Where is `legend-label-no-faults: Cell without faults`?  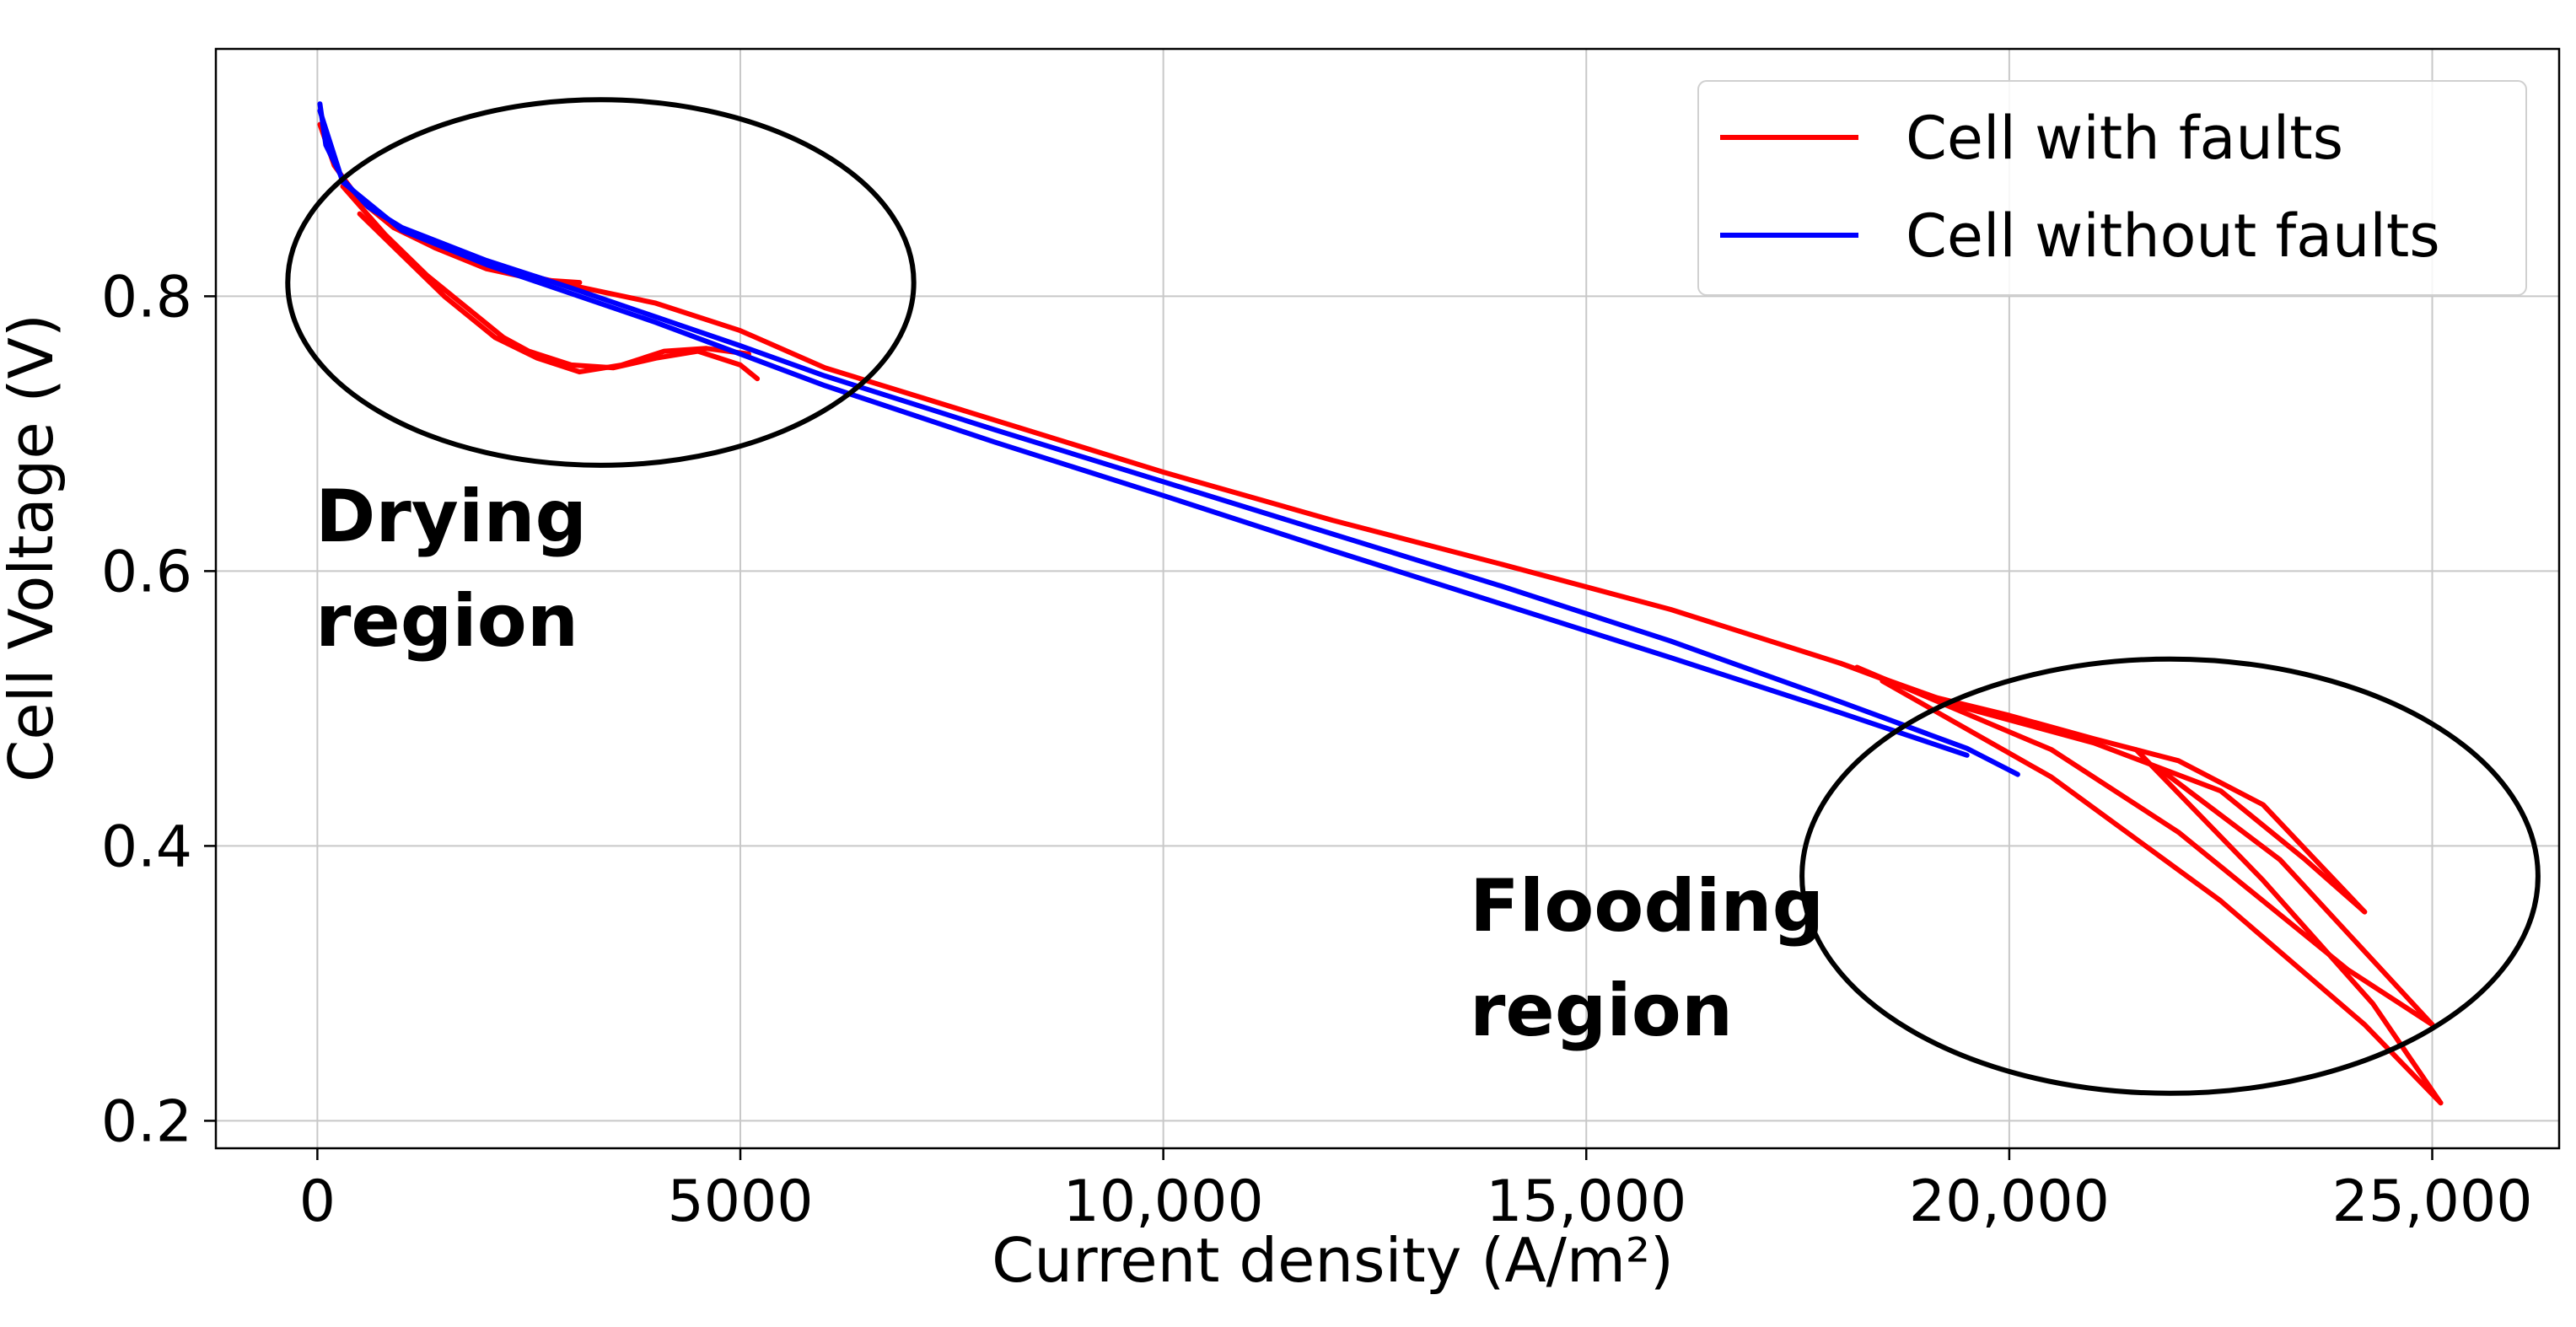 legend-label-no-faults: Cell without faults is located at coordinates (2173, 236).